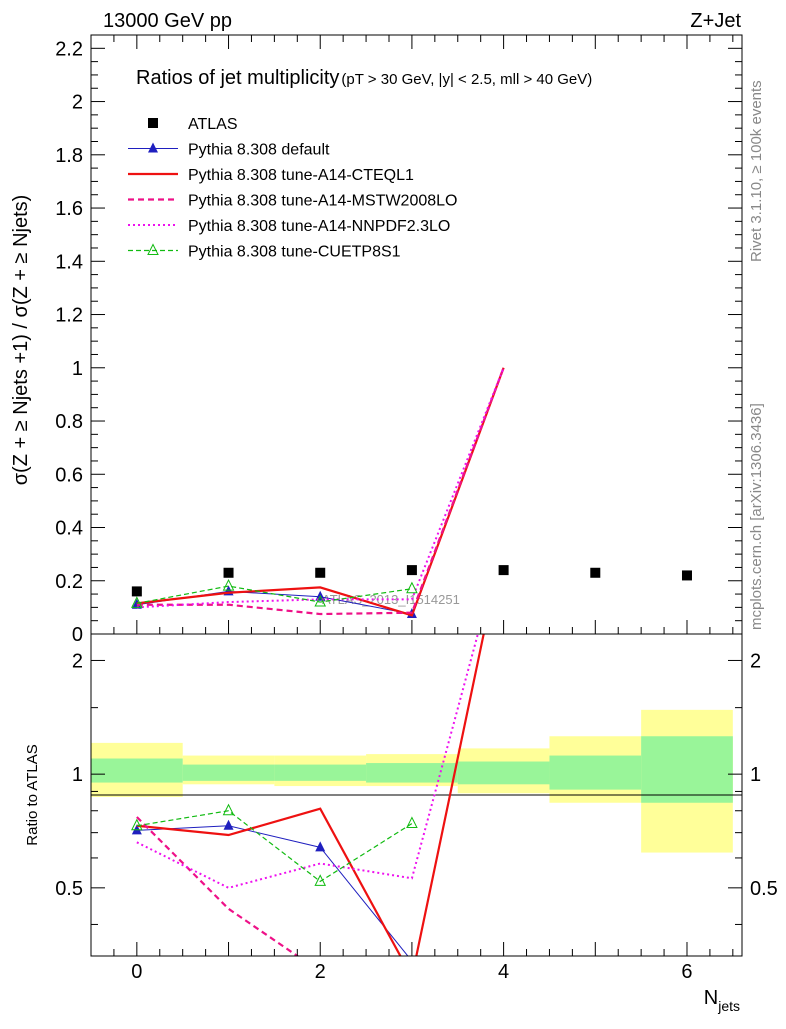 The width and height of the screenshot is (786, 1029). What do you see at coordinates (77, 103) in the screenshot?
I see `main-y-tick-label: 2` at bounding box center [77, 103].